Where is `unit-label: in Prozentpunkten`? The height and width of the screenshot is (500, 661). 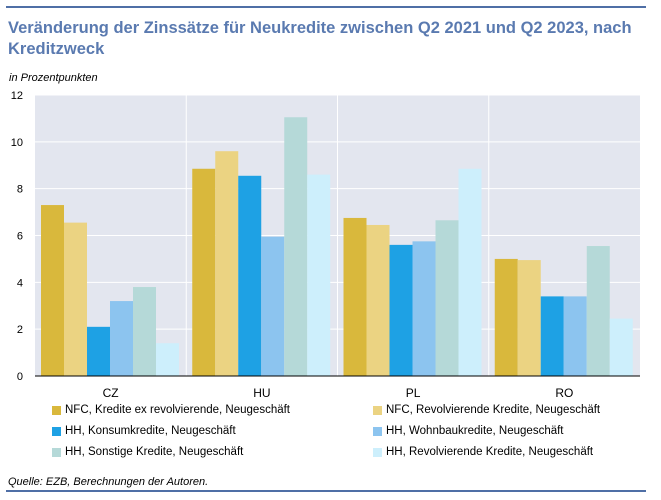
unit-label: in Prozentpunkten is located at coordinates (53, 78).